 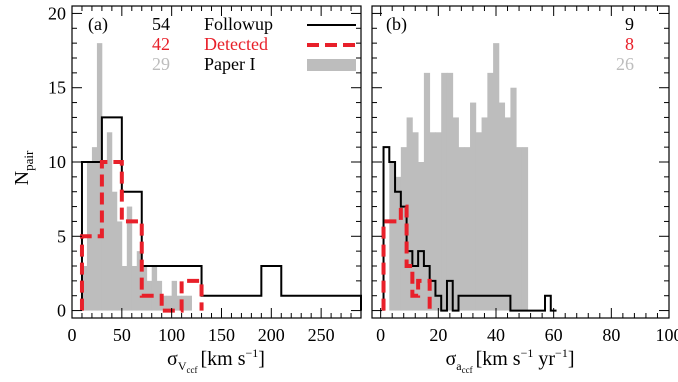 I want to click on panel-b-followup-step, so click(x=469, y=229).